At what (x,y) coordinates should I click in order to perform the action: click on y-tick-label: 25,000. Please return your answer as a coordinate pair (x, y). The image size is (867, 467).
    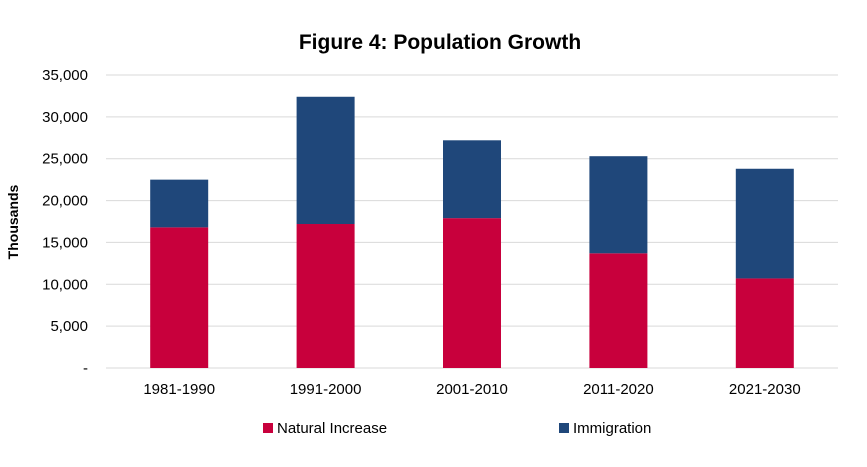
    Looking at the image, I should click on (65, 159).